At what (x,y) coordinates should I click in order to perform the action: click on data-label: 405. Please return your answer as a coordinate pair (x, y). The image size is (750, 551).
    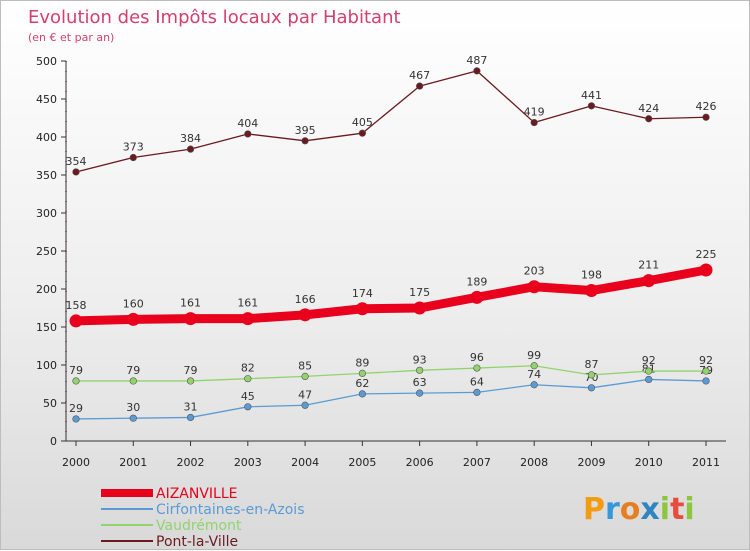
    Looking at the image, I should click on (362, 122).